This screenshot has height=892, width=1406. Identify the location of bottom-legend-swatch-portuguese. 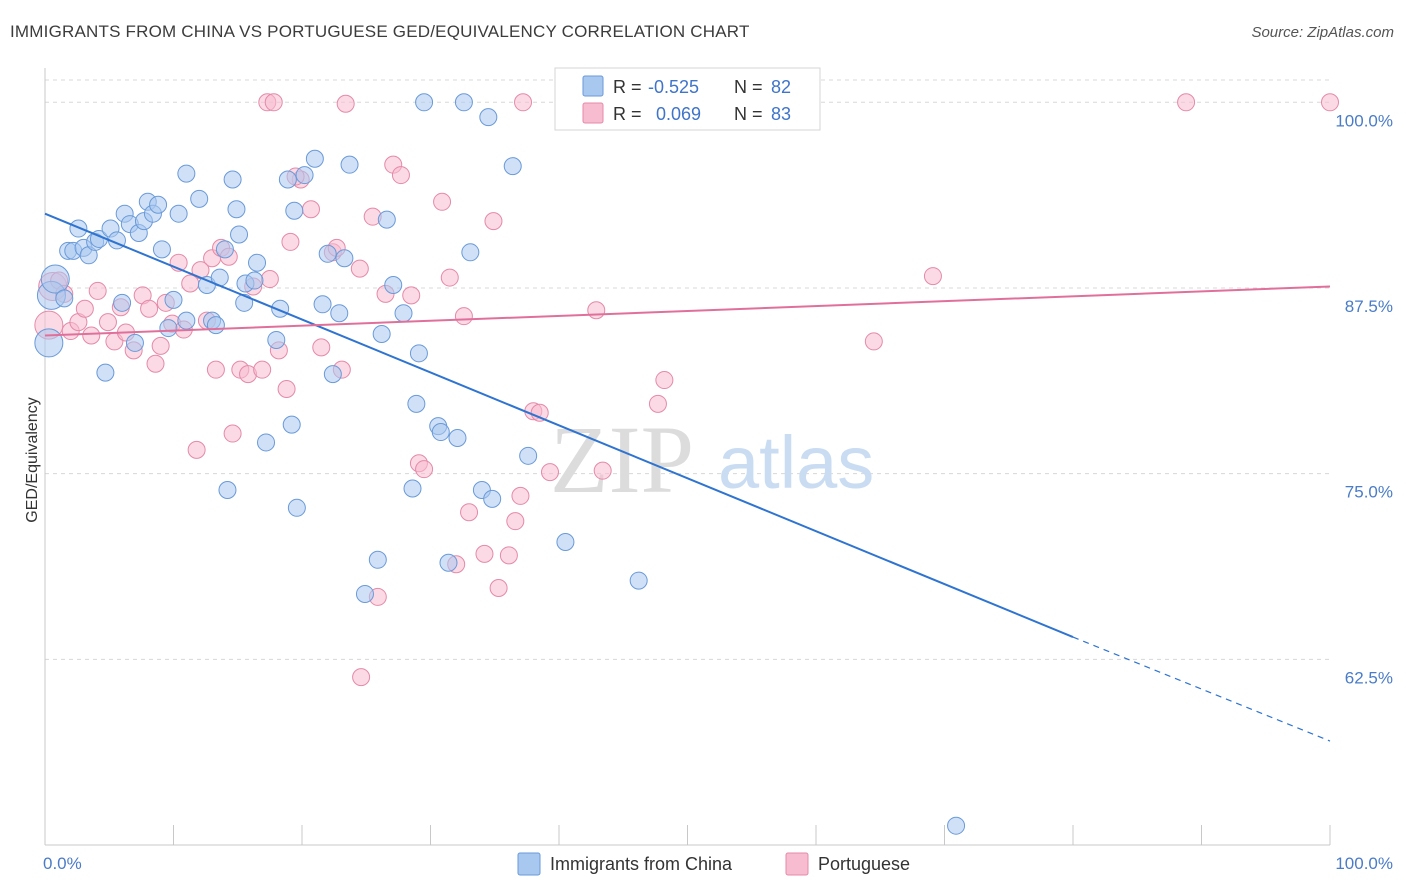
(797, 864).